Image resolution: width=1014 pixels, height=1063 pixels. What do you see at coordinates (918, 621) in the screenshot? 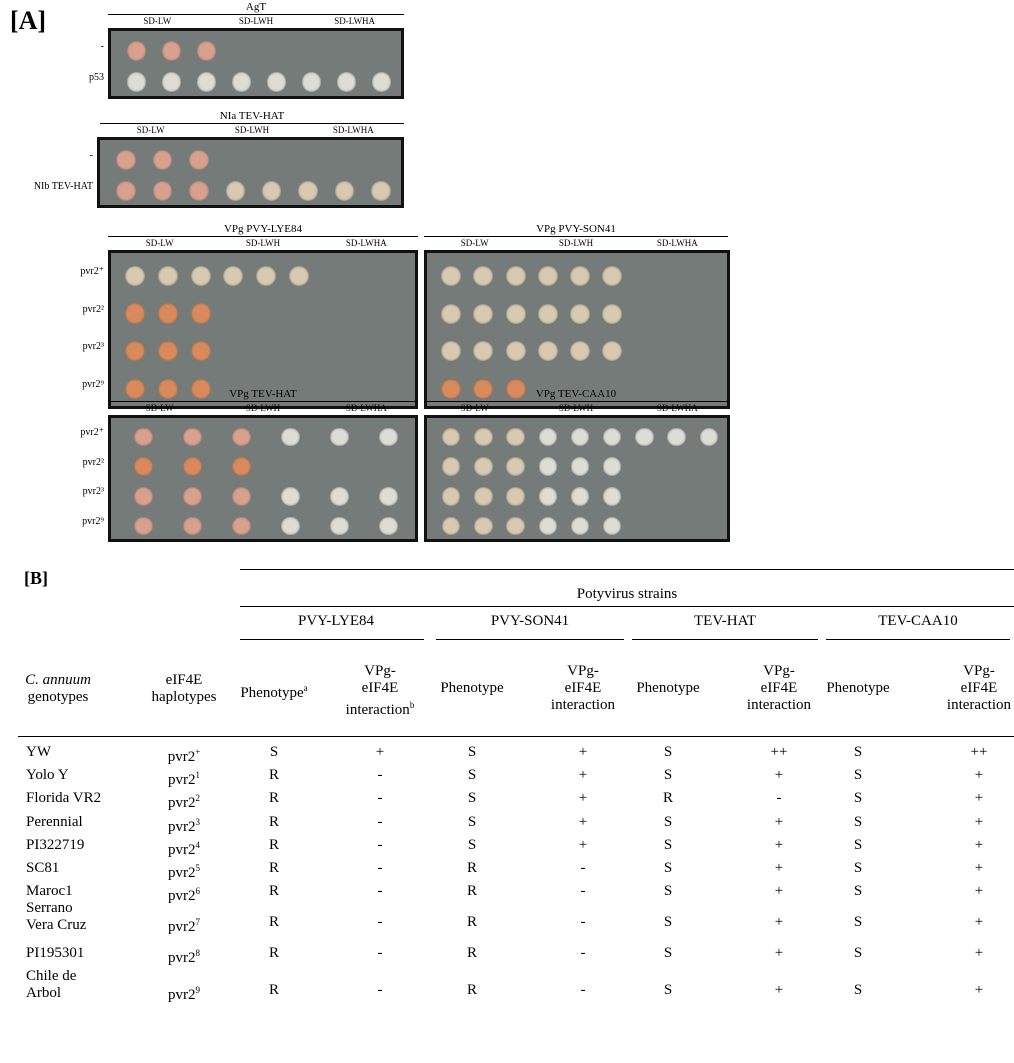
I see `strain-header: TEV-CAA10` at bounding box center [918, 621].